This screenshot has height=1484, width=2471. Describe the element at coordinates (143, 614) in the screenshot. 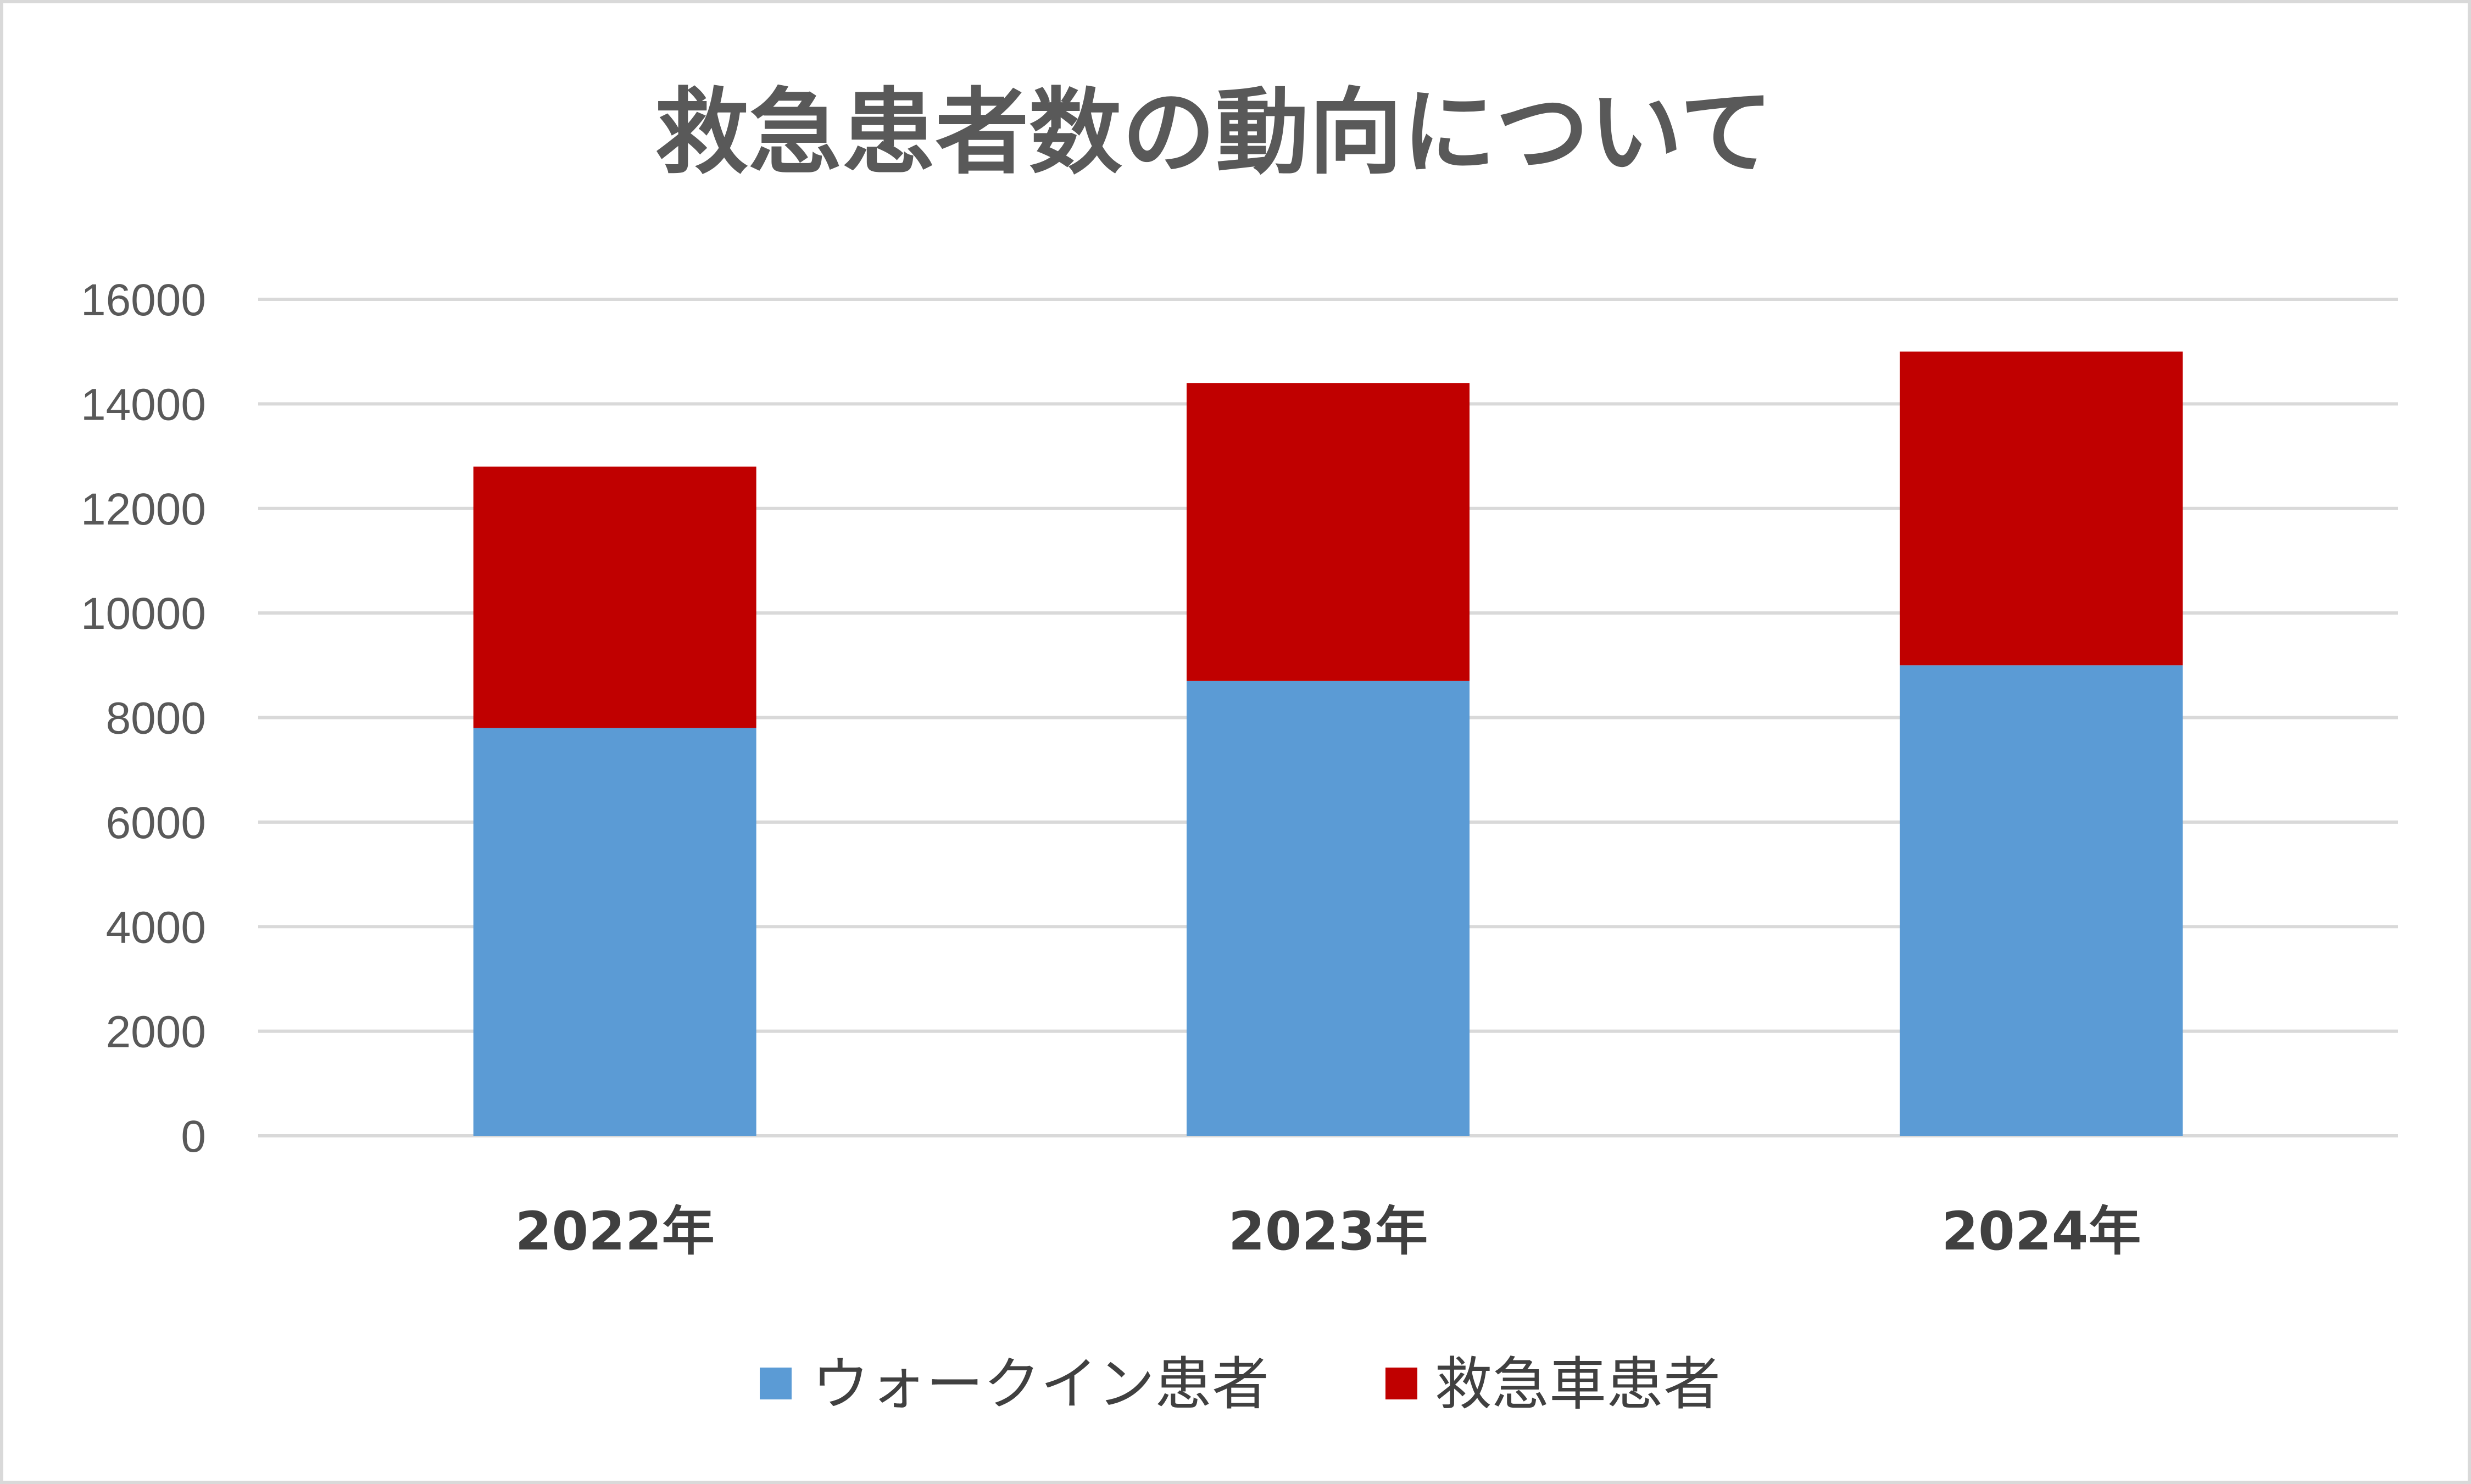

I see `y-tick-label: 10000` at that location.